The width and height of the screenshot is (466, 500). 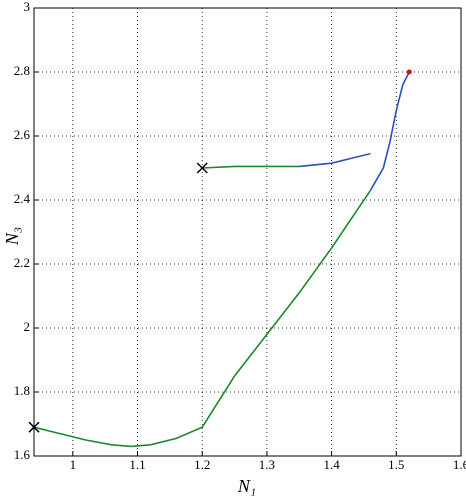 What do you see at coordinates (22, 134) in the screenshot?
I see `y-tick-label: 2.6` at bounding box center [22, 134].